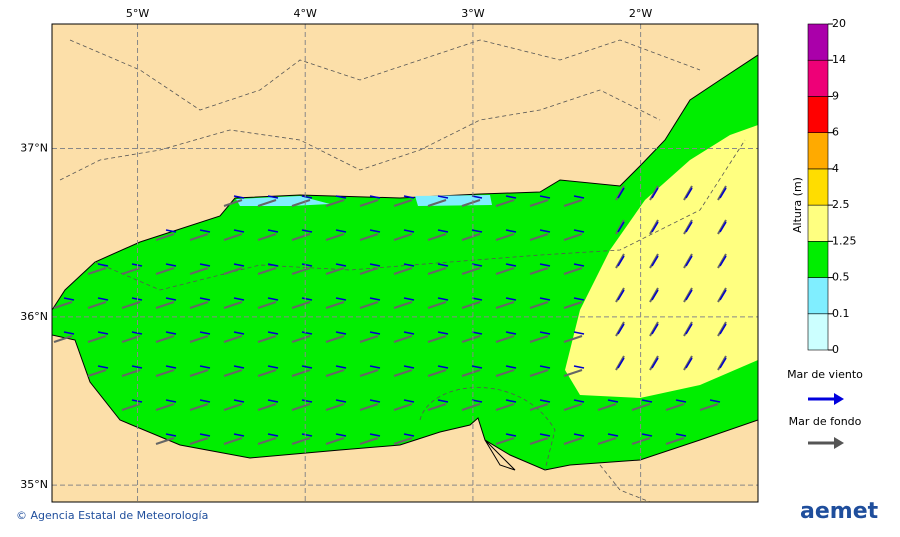 Image resolution: width=900 pixels, height=537 pixels. What do you see at coordinates (137, 13) in the screenshot?
I see `x-tick-label: 5°W` at bounding box center [137, 13].